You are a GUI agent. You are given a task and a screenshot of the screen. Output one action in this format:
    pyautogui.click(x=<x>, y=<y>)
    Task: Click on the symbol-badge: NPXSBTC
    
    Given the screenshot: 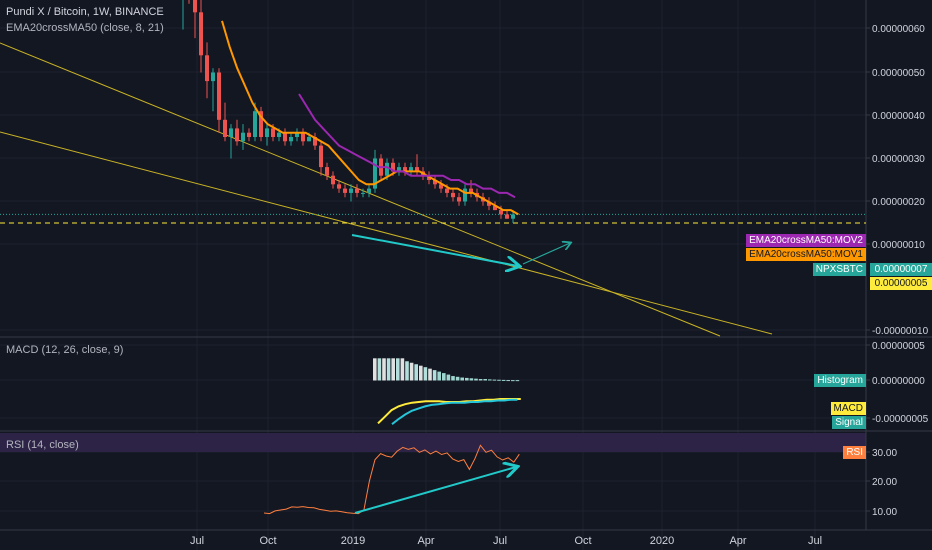 What is the action you would take?
    pyautogui.click(x=839, y=269)
    